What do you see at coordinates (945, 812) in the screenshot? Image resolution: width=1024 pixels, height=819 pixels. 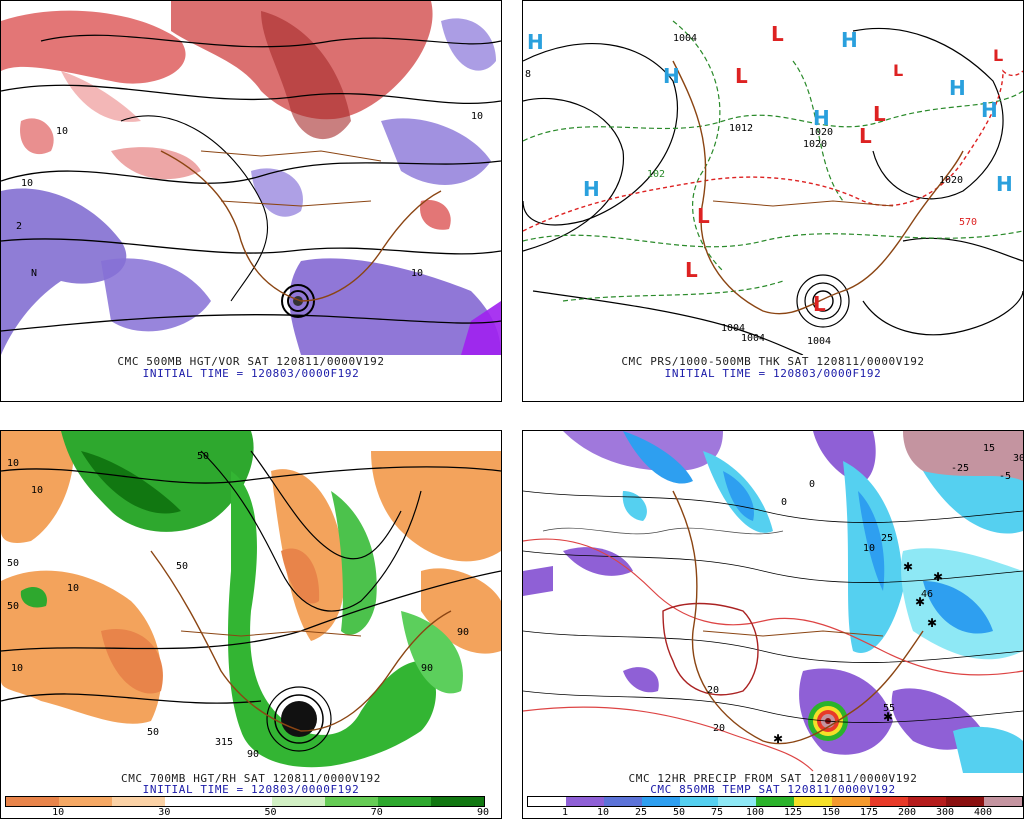 I see `colorbar-label: 300` at bounding box center [945, 812].